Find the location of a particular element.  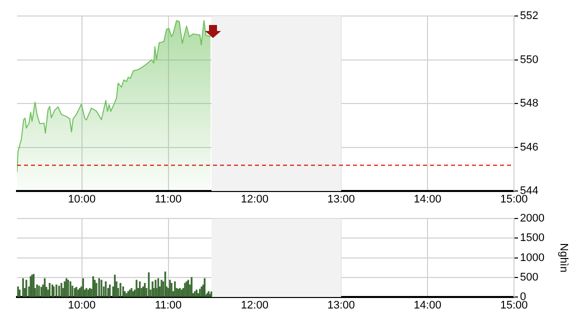

y-tick-label: 552 is located at coordinates (529, 16).